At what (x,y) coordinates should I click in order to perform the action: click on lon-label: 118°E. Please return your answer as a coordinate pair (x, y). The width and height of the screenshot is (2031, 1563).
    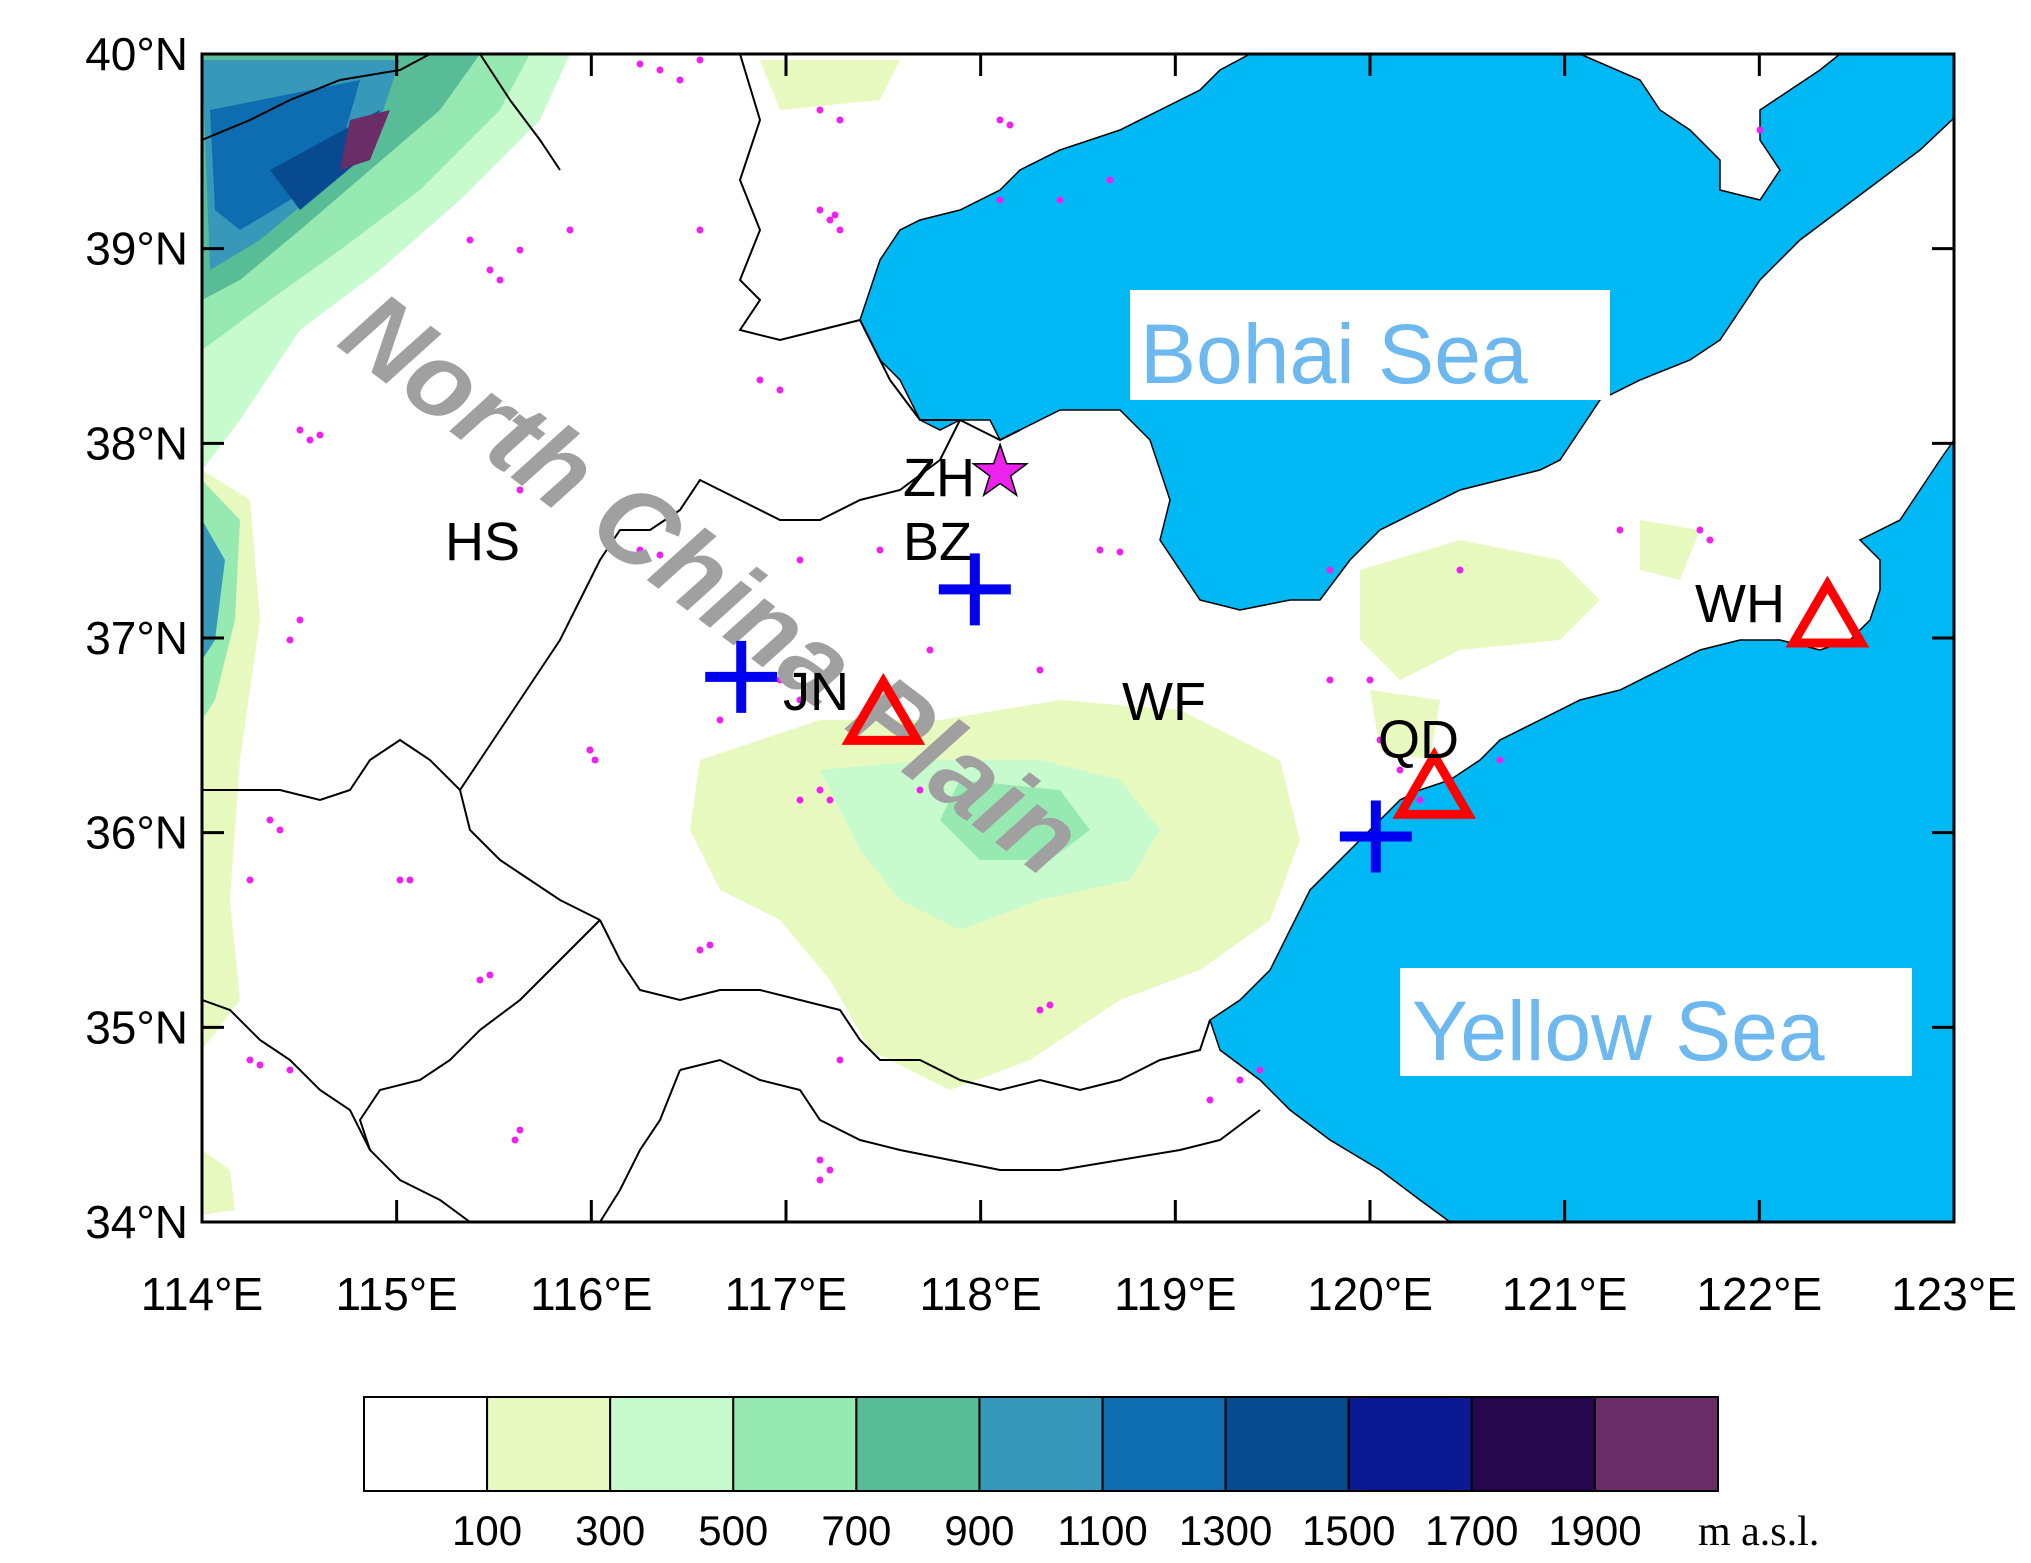
    Looking at the image, I should click on (980, 1294).